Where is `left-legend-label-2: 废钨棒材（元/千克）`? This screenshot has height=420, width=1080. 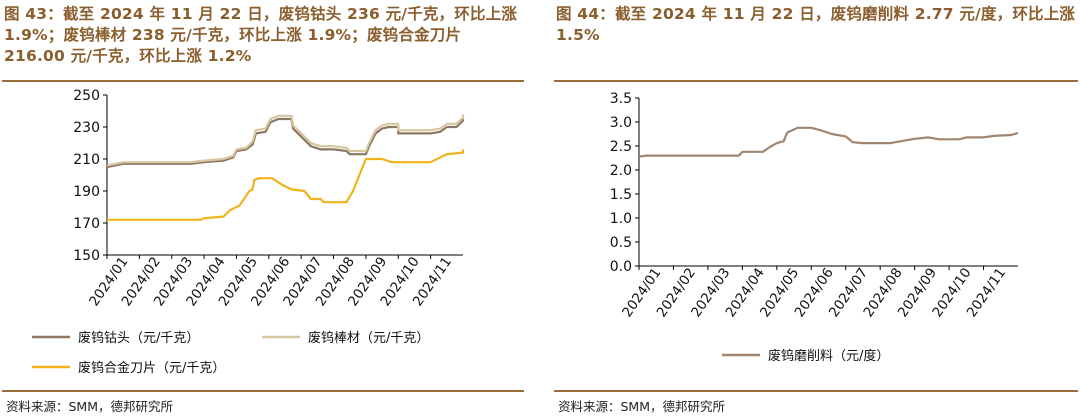
left-legend-label-2: 废钨棒材（元/千克） is located at coordinates (368, 338).